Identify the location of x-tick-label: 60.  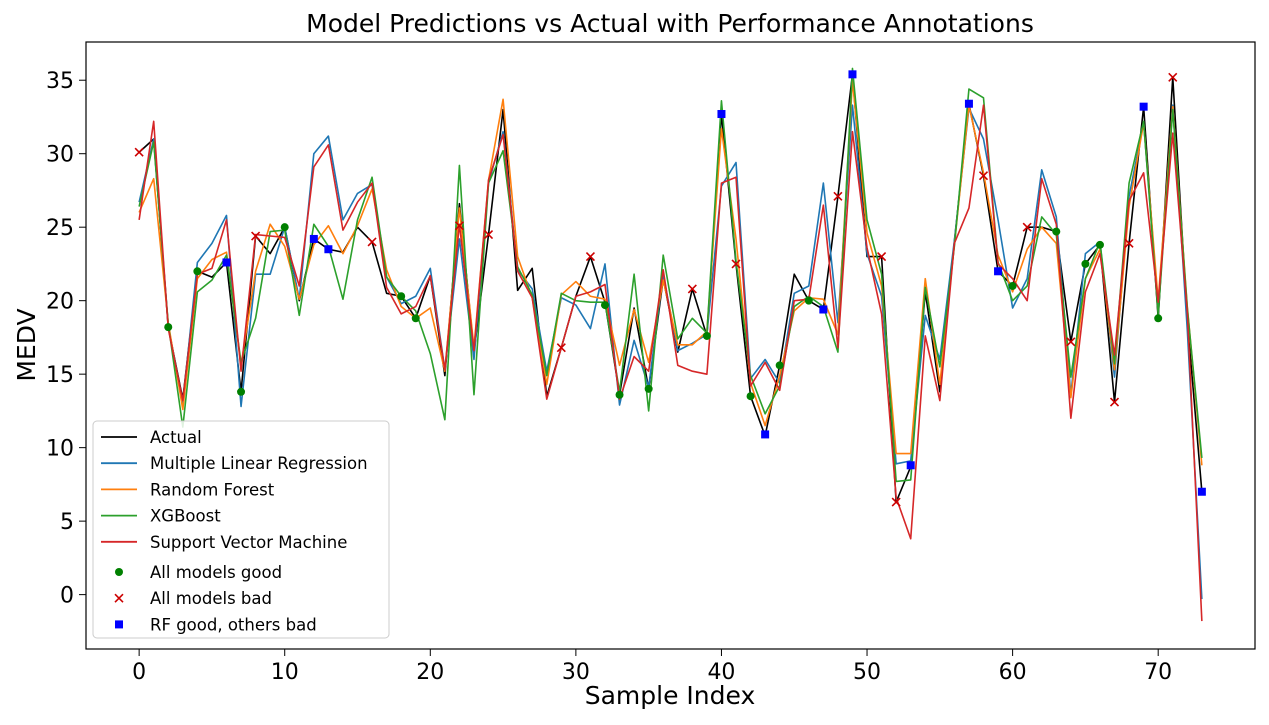
(1013, 672).